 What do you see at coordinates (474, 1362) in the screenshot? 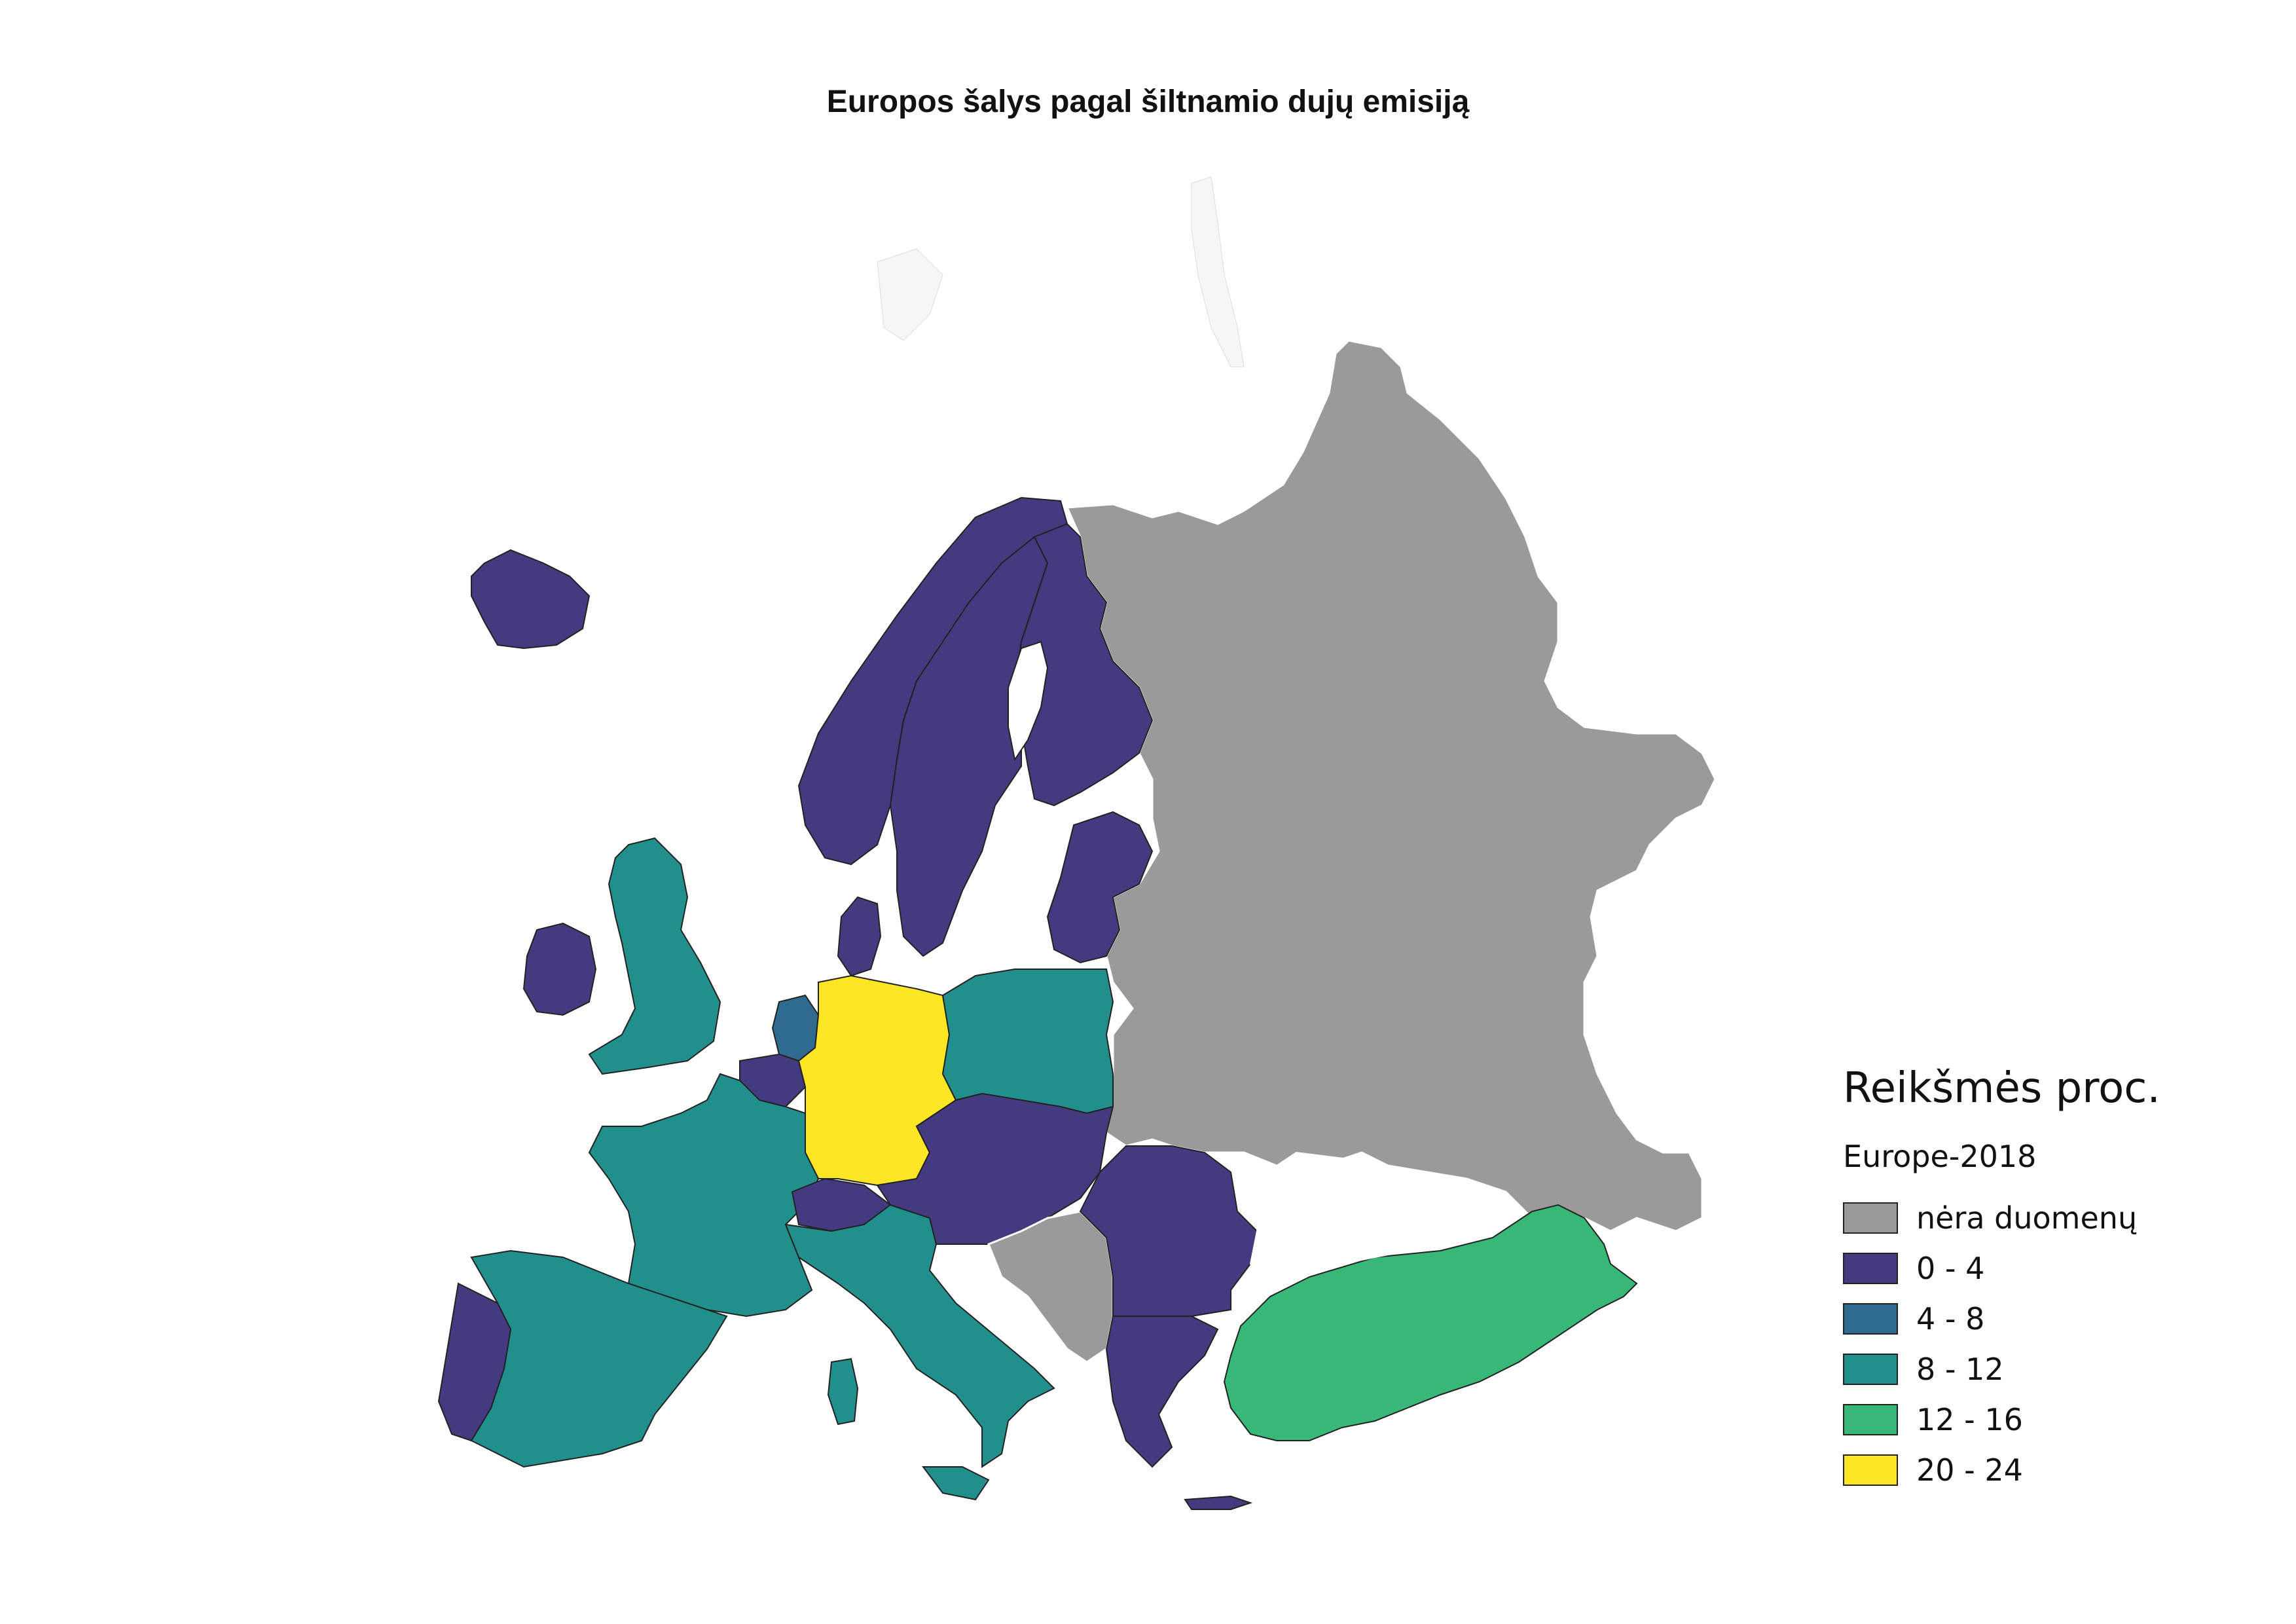
I see `region-portugal` at bounding box center [474, 1362].